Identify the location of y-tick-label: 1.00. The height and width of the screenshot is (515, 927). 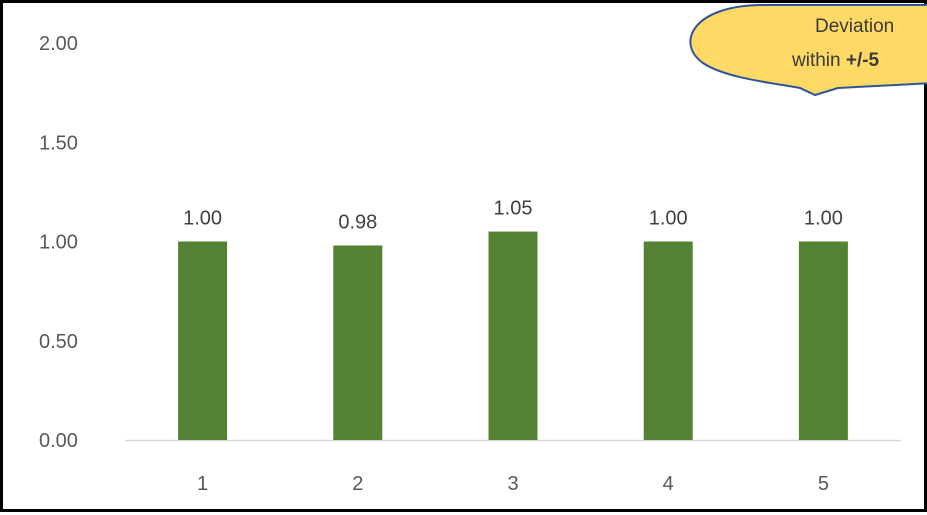
(58, 243).